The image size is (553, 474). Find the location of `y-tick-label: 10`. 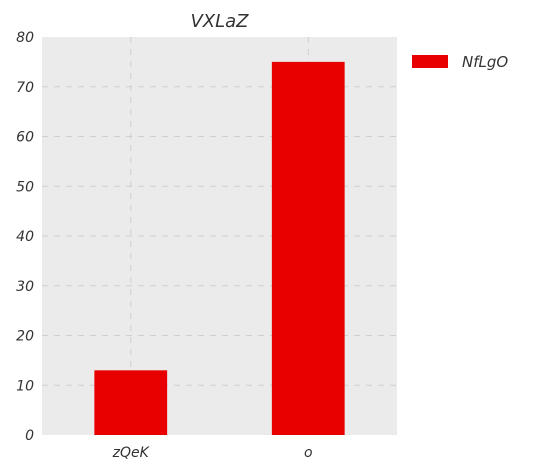

y-tick-label: 10 is located at coordinates (25, 386).